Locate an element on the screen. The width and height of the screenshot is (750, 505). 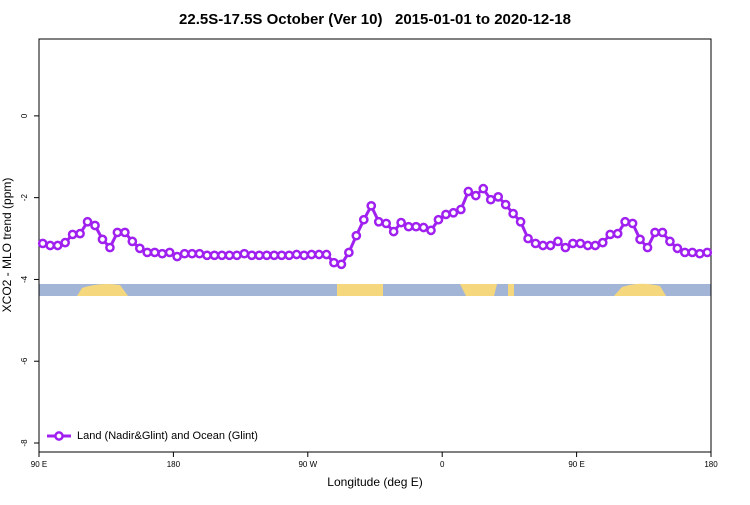
legend-marker is located at coordinates (59, 436).